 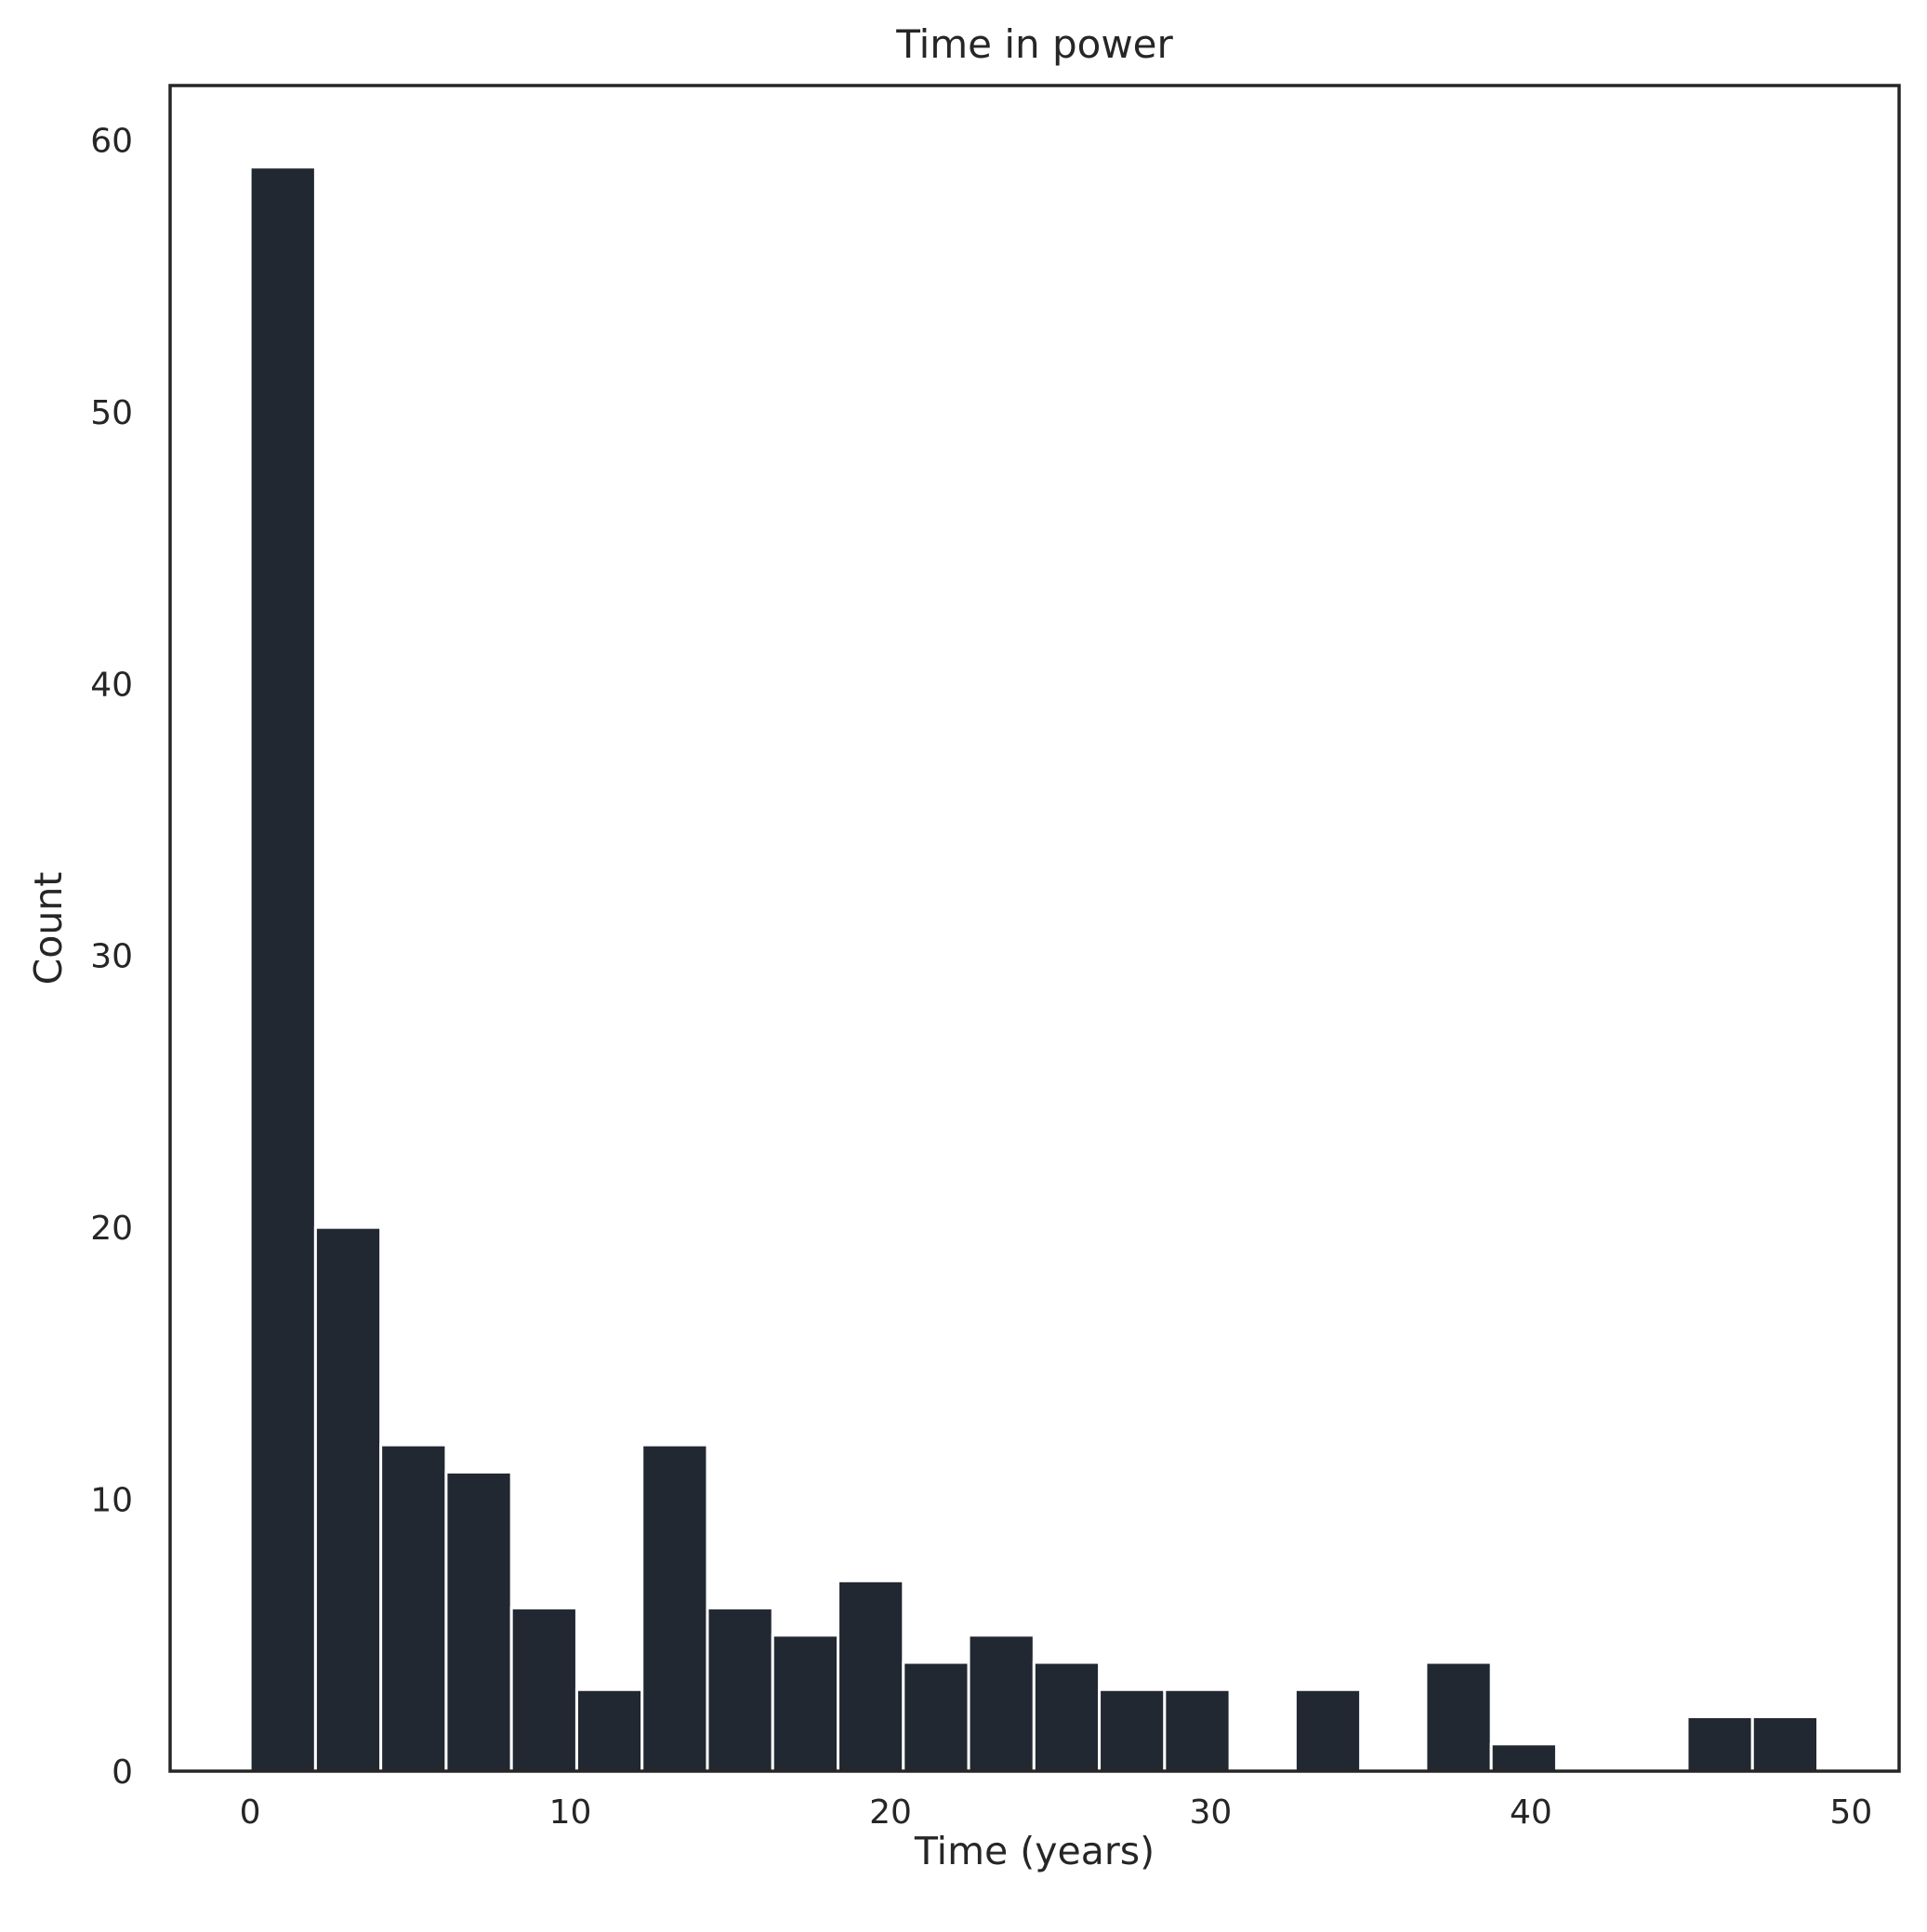 I want to click on x-tick-label: 10, so click(x=570, y=1813).